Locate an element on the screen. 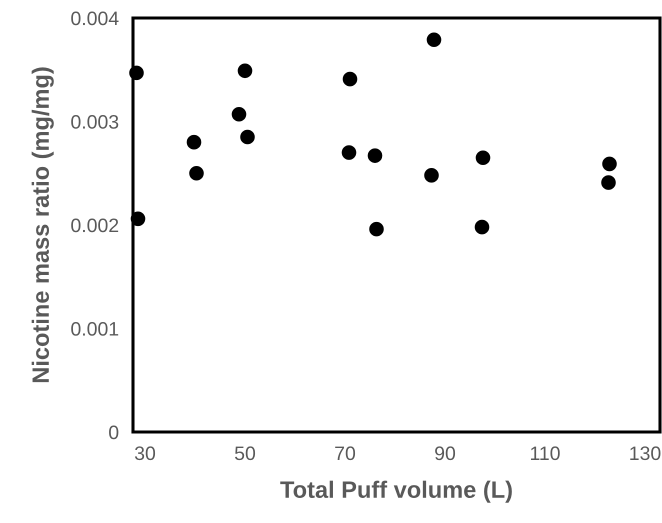  x-tick-label: 30 is located at coordinates (145, 453).